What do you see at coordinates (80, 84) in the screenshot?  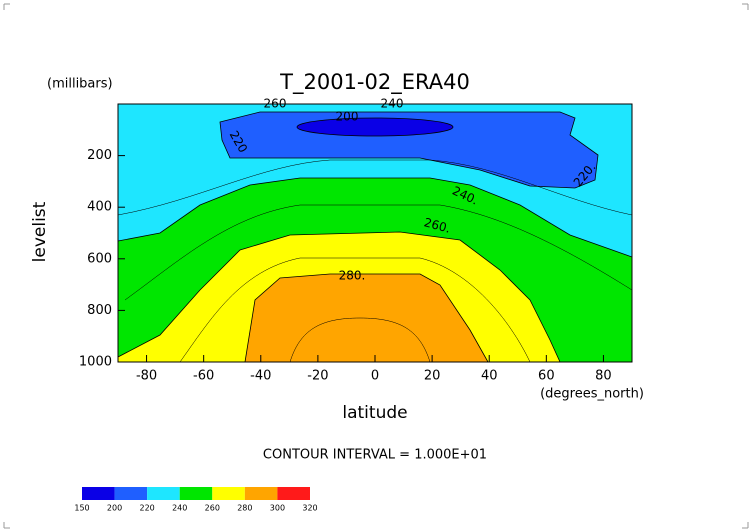 I see `y-unit: (millibars)` at bounding box center [80, 84].